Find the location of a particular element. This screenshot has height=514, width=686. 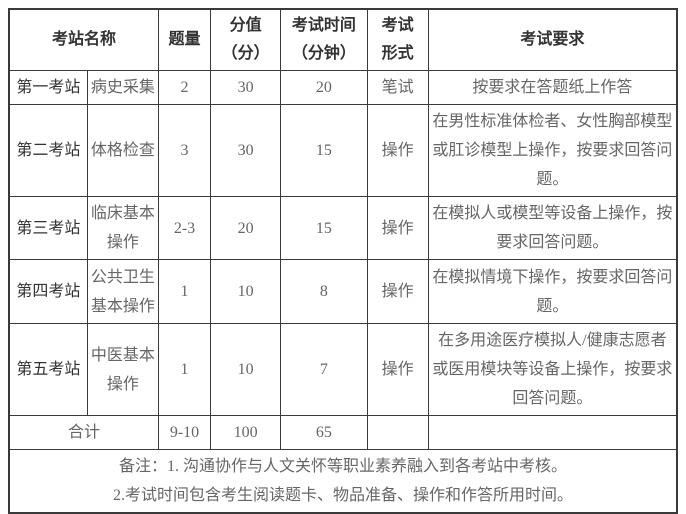

header-station-name: 考站名称 is located at coordinates (83, 39).